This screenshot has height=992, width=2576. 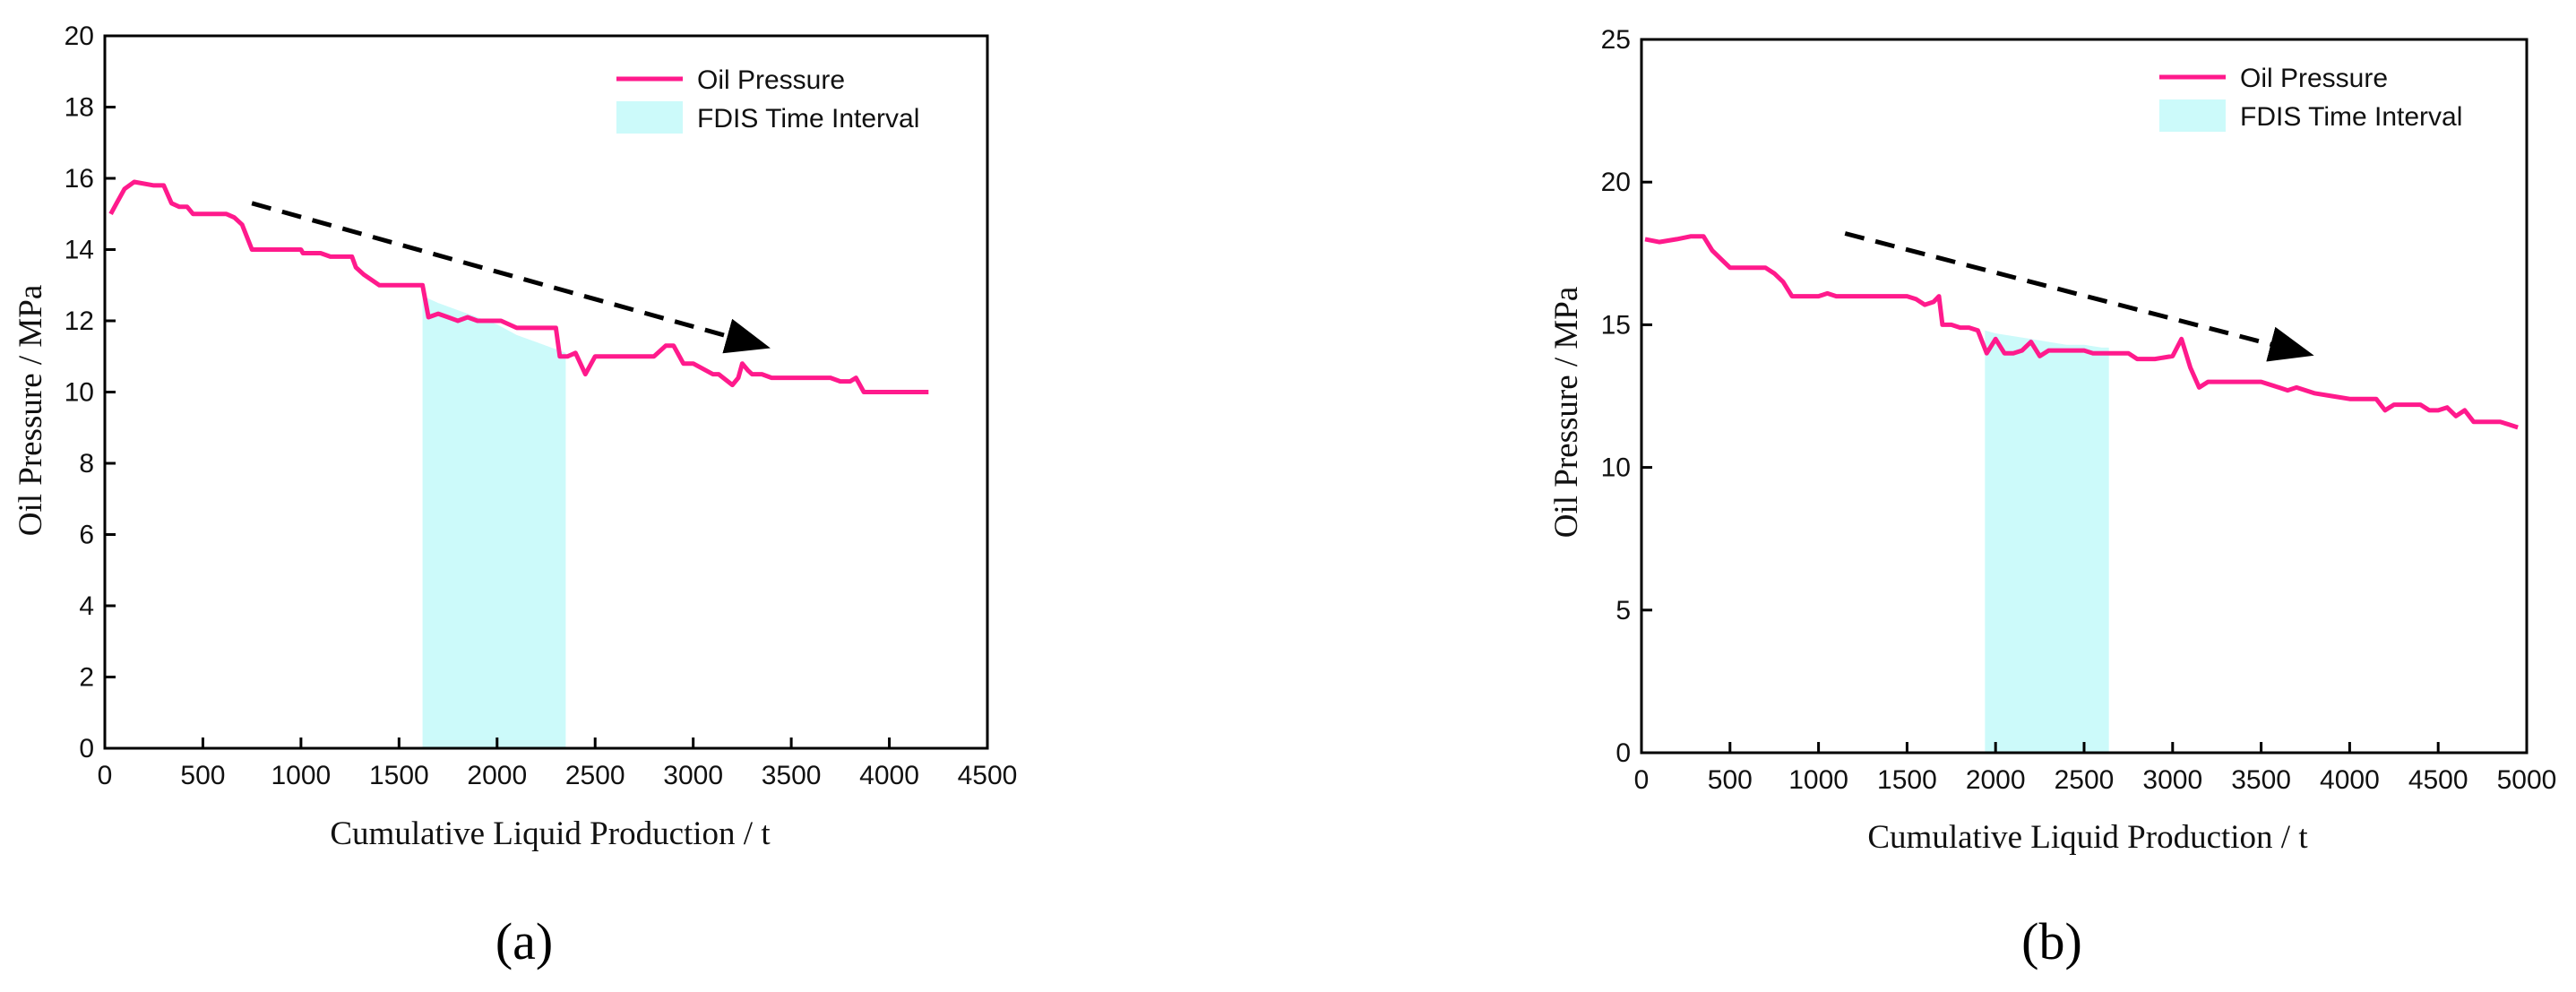 What do you see at coordinates (2351, 117) in the screenshot?
I see `legend-label-fdis-b: FDIS Time Interval` at bounding box center [2351, 117].